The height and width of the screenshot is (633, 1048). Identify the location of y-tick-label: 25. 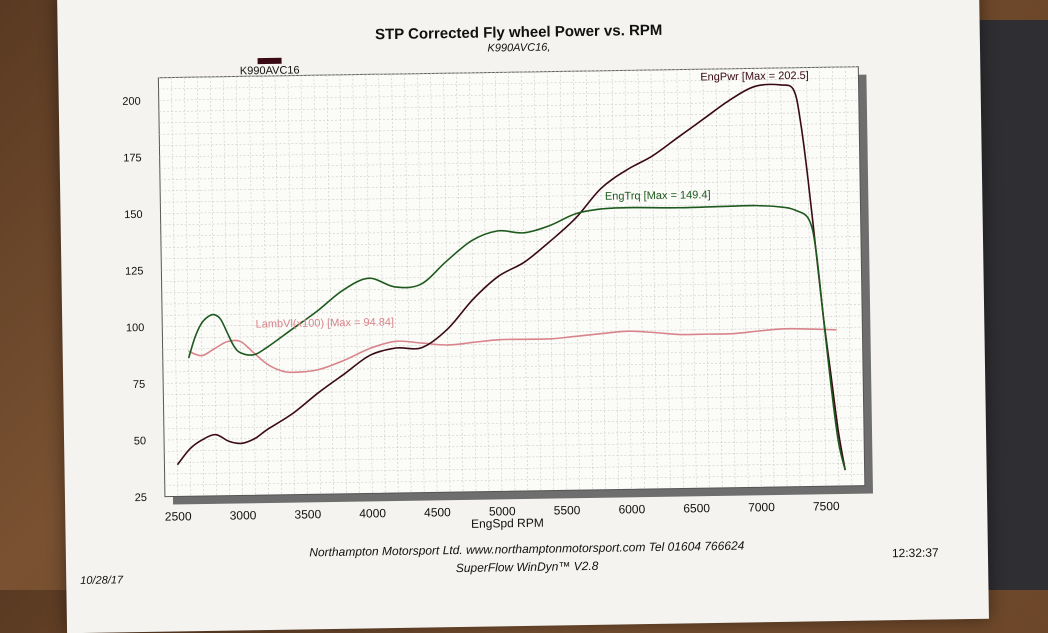
(141, 498).